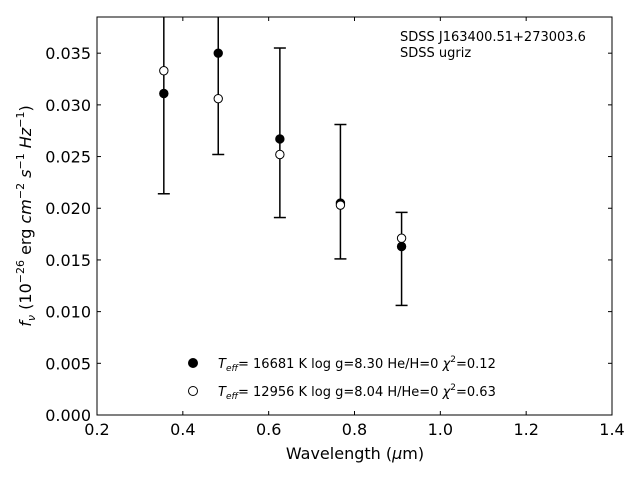 This screenshot has height=480, width=640. What do you see at coordinates (68, 105) in the screenshot?
I see `y-tick-label: 0.030` at bounding box center [68, 105].